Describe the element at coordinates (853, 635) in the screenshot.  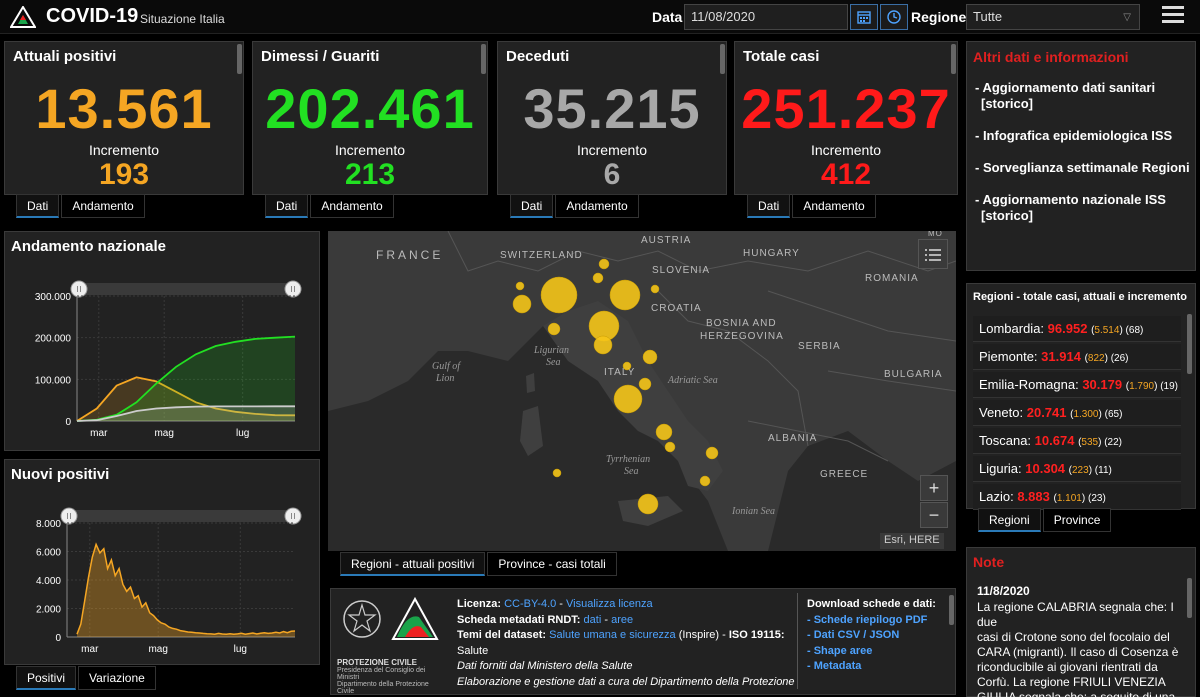
I see `download-csv-link: - Dati CSV / JSON` at that location.